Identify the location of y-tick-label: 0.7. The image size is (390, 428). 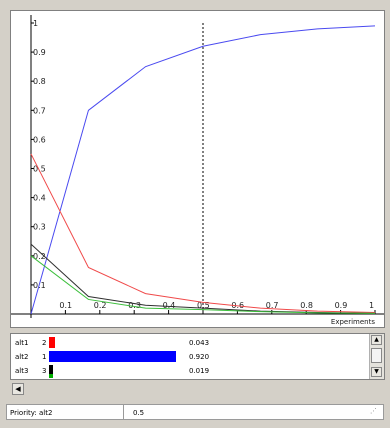
(39, 110).